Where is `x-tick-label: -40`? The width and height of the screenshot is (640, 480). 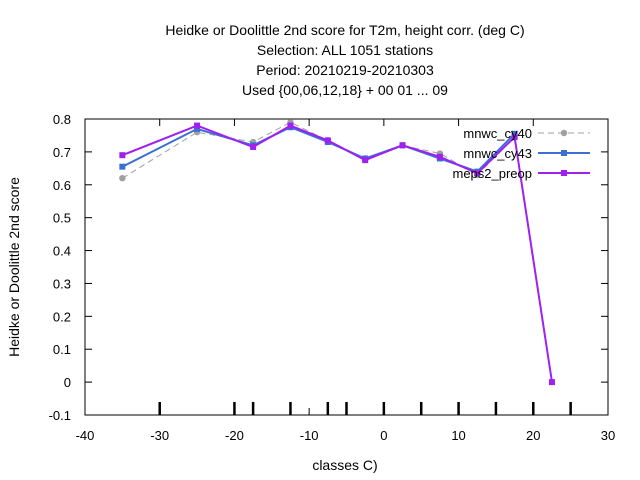 x-tick-label: -40 is located at coordinates (85, 435).